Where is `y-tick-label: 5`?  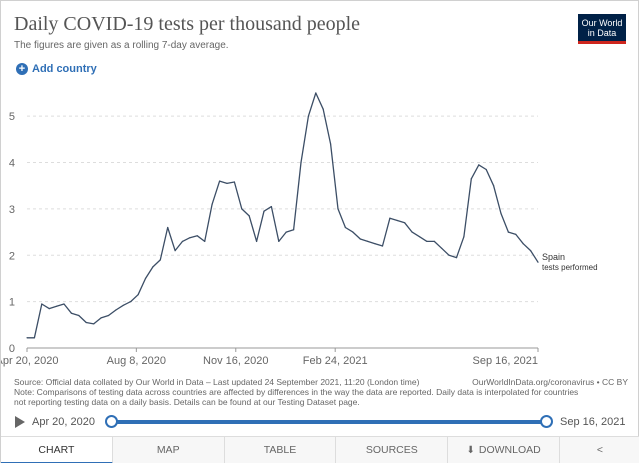
y-tick-label: 5 is located at coordinates (12, 117).